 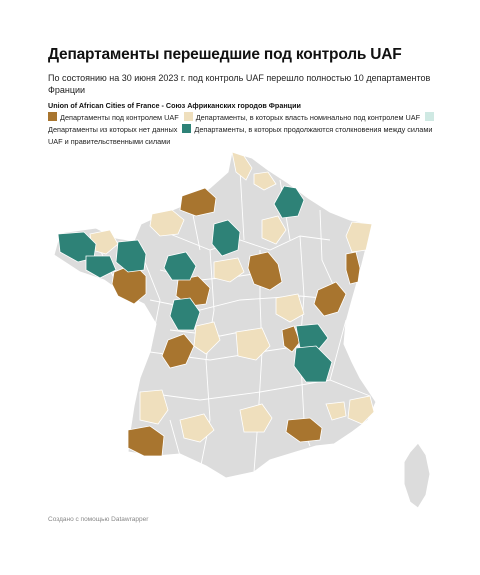 What do you see at coordinates (242, 123) in the screenshot?
I see `legend-item-no-data: Департаменты из которых нет данных` at bounding box center [242, 123].